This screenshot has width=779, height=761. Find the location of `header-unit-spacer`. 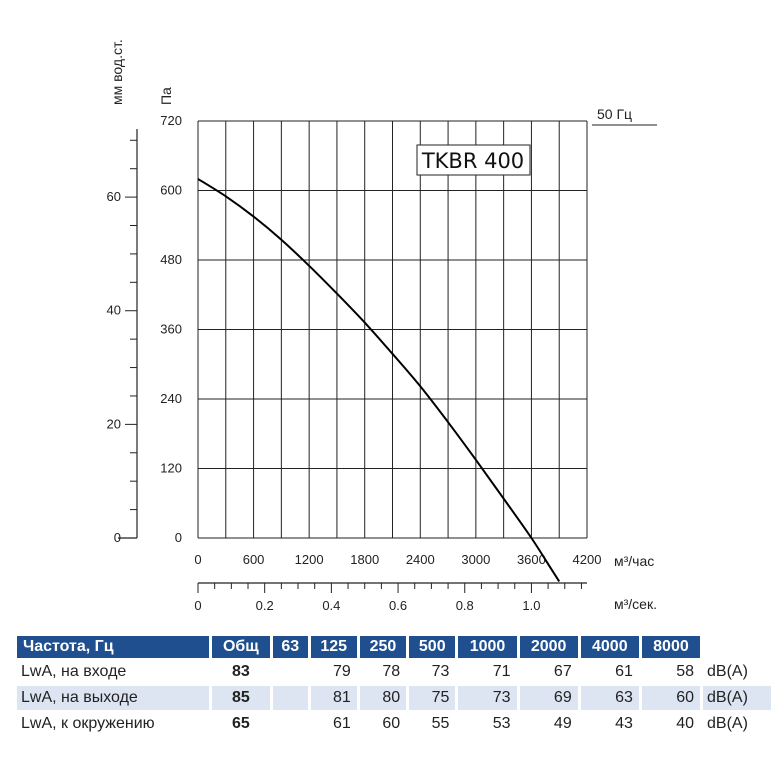

header-unit-spacer is located at coordinates (737, 647).